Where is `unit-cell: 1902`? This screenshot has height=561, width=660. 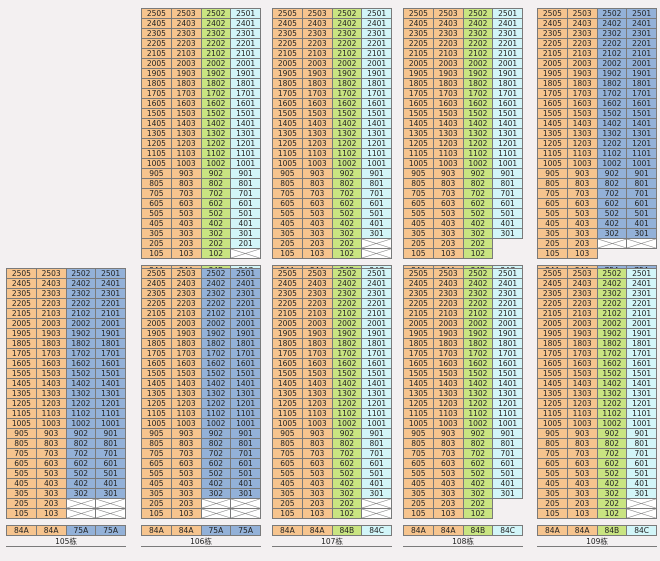 unit-cell: 1902 is located at coordinates (347, 73).